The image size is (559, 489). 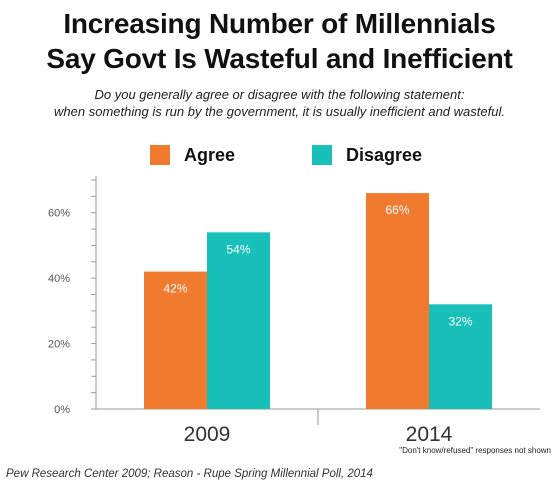 I want to click on chart-title-line-1: Increasing Number of Millennials, so click(x=279, y=23).